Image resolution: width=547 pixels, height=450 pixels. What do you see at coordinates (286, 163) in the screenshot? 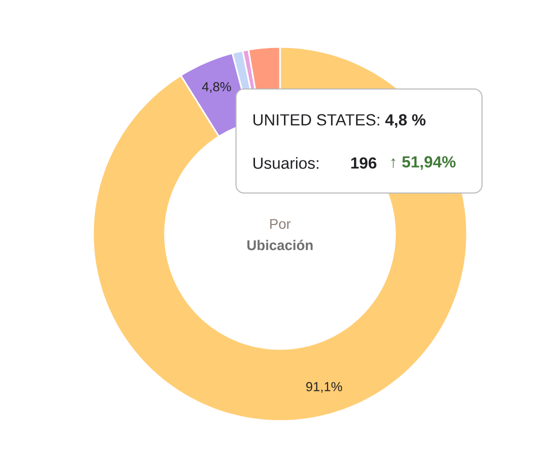
I see `text: Usuarios:` at bounding box center [286, 163].